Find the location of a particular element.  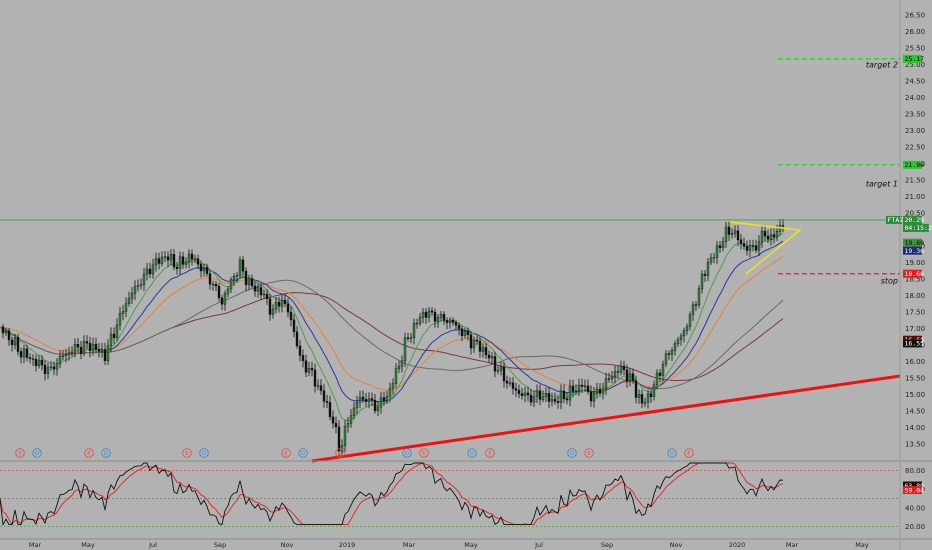

y-tick-label: 16.00 is located at coordinates (915, 362).